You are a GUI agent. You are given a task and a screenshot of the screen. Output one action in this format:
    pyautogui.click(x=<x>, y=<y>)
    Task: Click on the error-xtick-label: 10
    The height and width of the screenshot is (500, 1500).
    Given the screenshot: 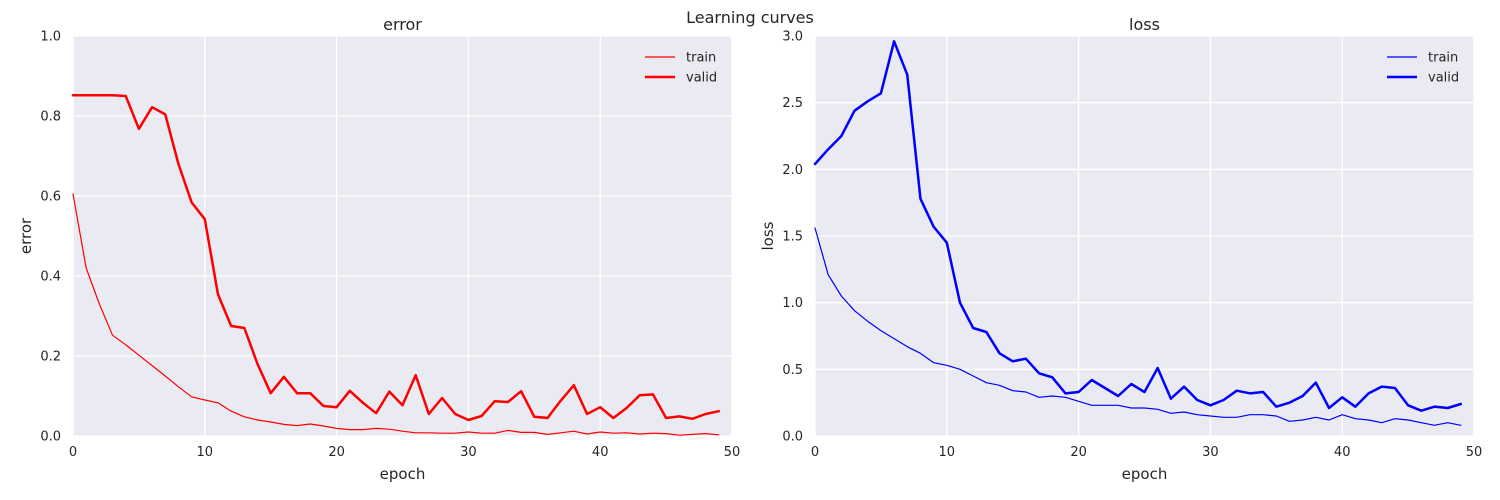 What is the action you would take?
    pyautogui.click(x=205, y=452)
    